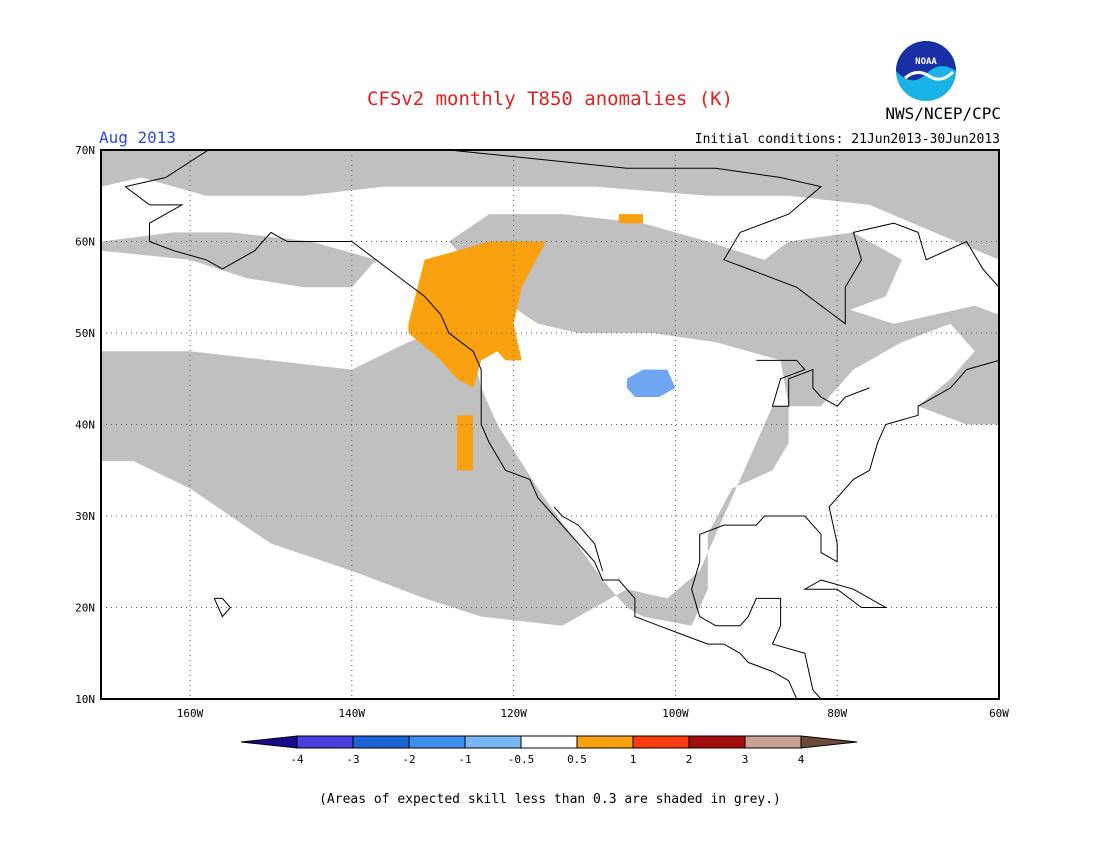 The width and height of the screenshot is (1100, 850). I want to click on lon-tick-label: 60W, so click(999, 713).